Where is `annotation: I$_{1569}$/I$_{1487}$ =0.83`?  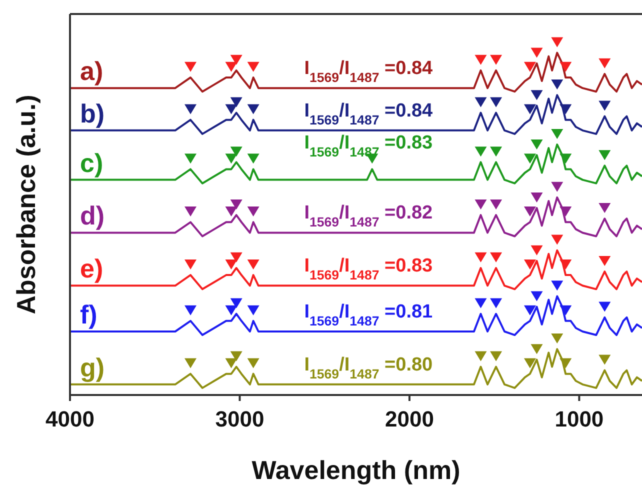 annotation: I$_{1569}$/I$_{1487}$ =0.83 is located at coordinates (368, 269).